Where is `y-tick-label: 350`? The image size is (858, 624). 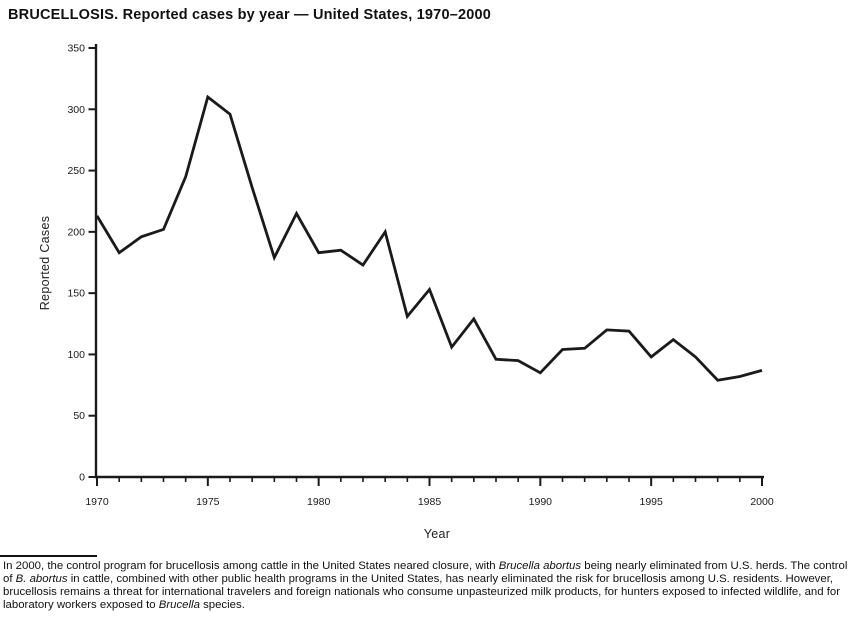 y-tick-label: 350 is located at coordinates (76, 49).